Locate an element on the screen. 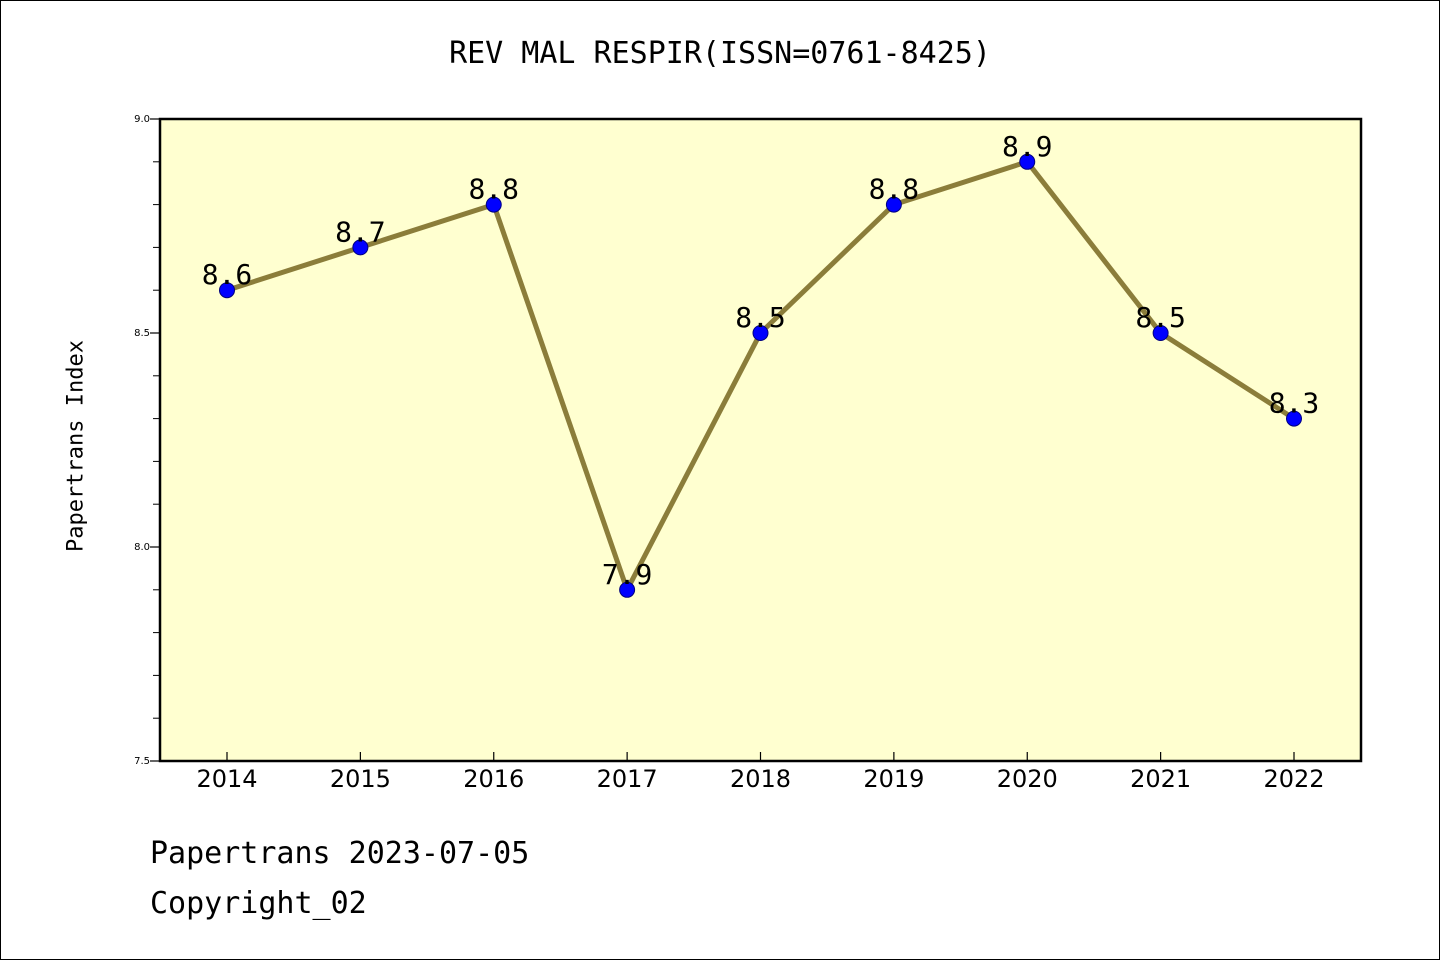 The width and height of the screenshot is (1440, 960). x-axis: 2014 2015 2016 2017 2018 2019 2020 2021 2022 is located at coordinates (760, 772).